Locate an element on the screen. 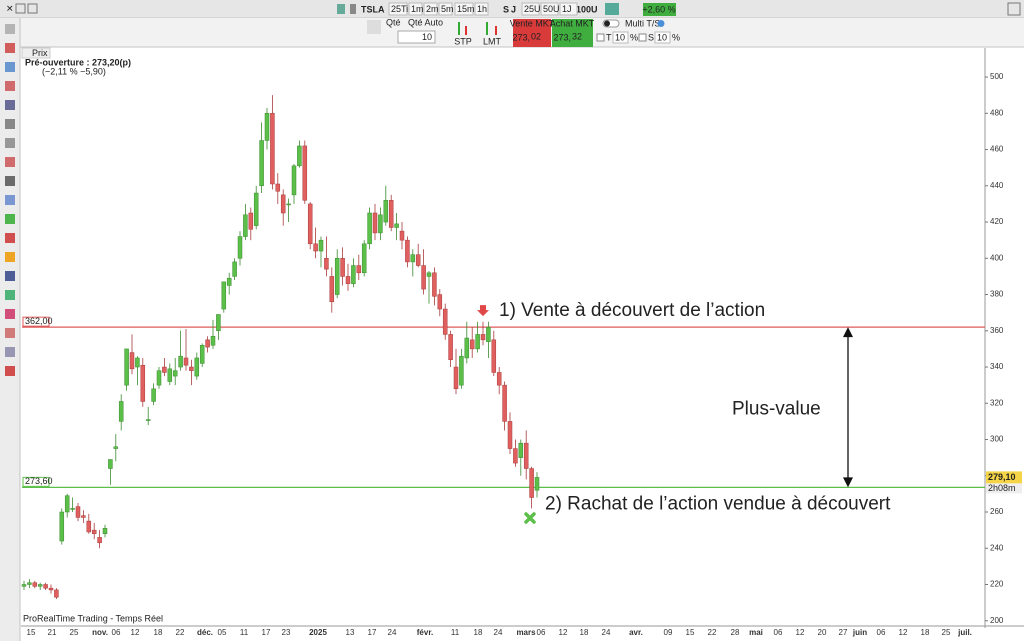  s-value: 10 is located at coordinates (662, 37).